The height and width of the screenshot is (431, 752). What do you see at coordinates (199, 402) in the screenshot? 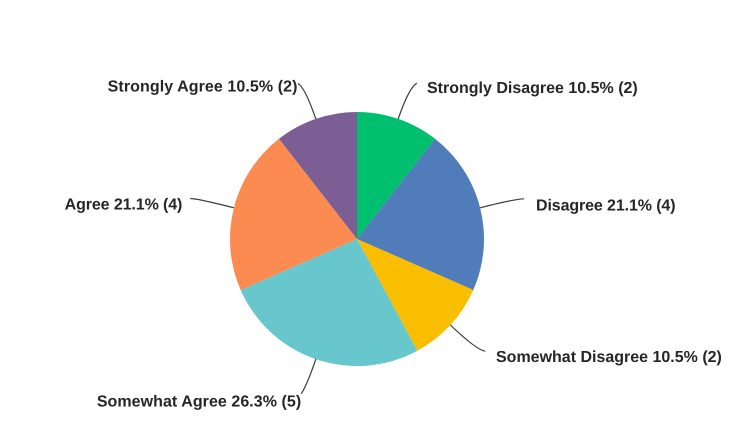
I see `svg-text: Somewhat Agree 26.3% (5)` at bounding box center [199, 402].